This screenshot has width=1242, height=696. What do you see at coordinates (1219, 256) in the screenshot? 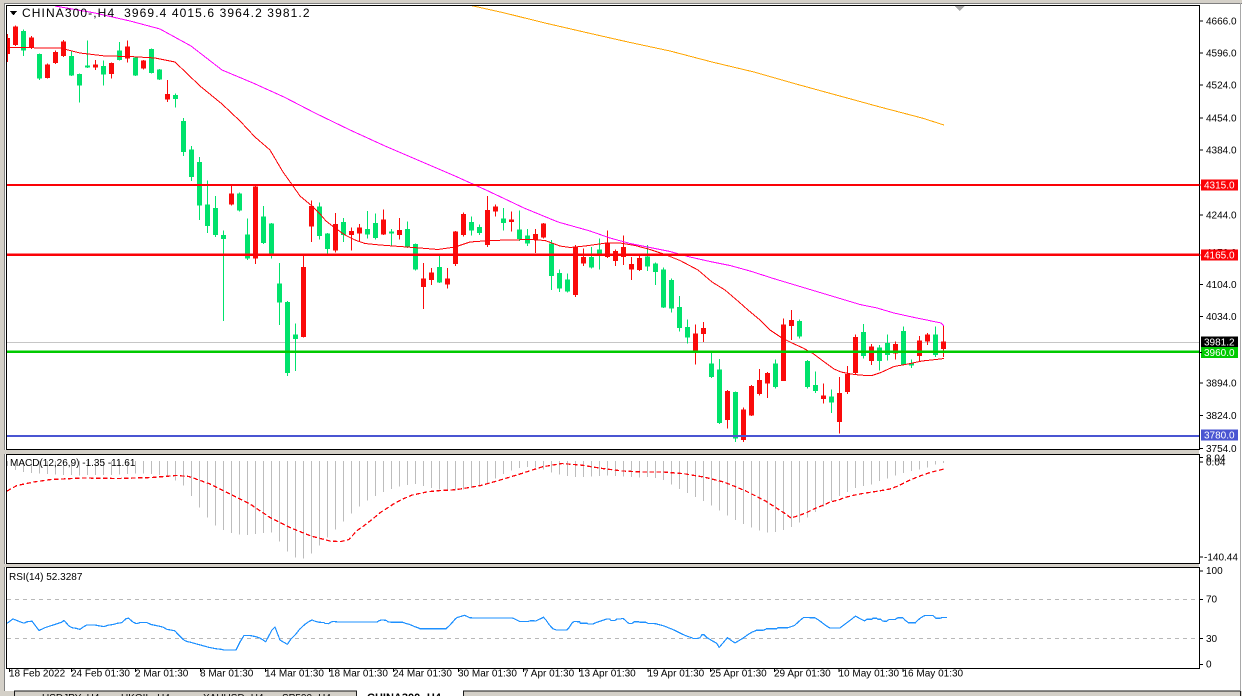
I see `svg-text: 4165.0` at bounding box center [1219, 256].